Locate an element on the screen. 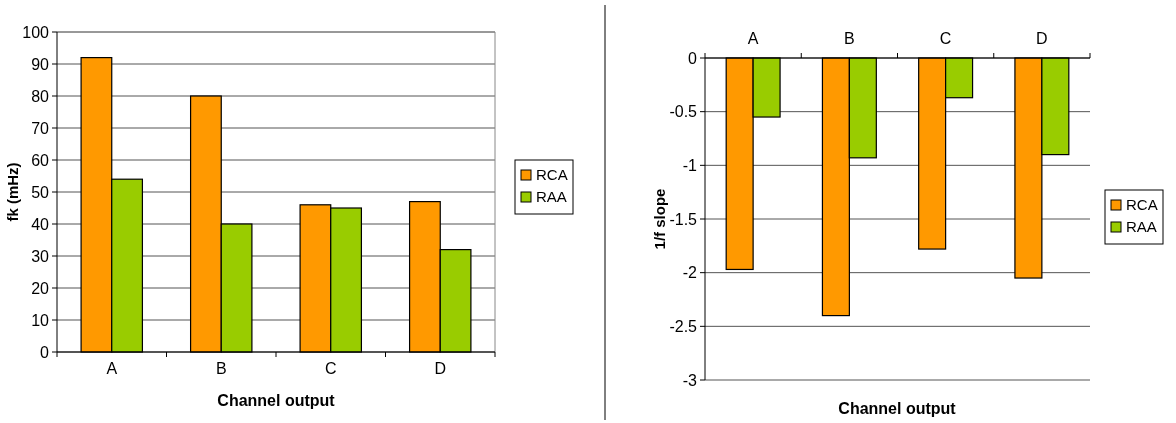 Image resolution: width=1176 pixels, height=423 pixels. y-tick-label: 10 is located at coordinates (40, 320).